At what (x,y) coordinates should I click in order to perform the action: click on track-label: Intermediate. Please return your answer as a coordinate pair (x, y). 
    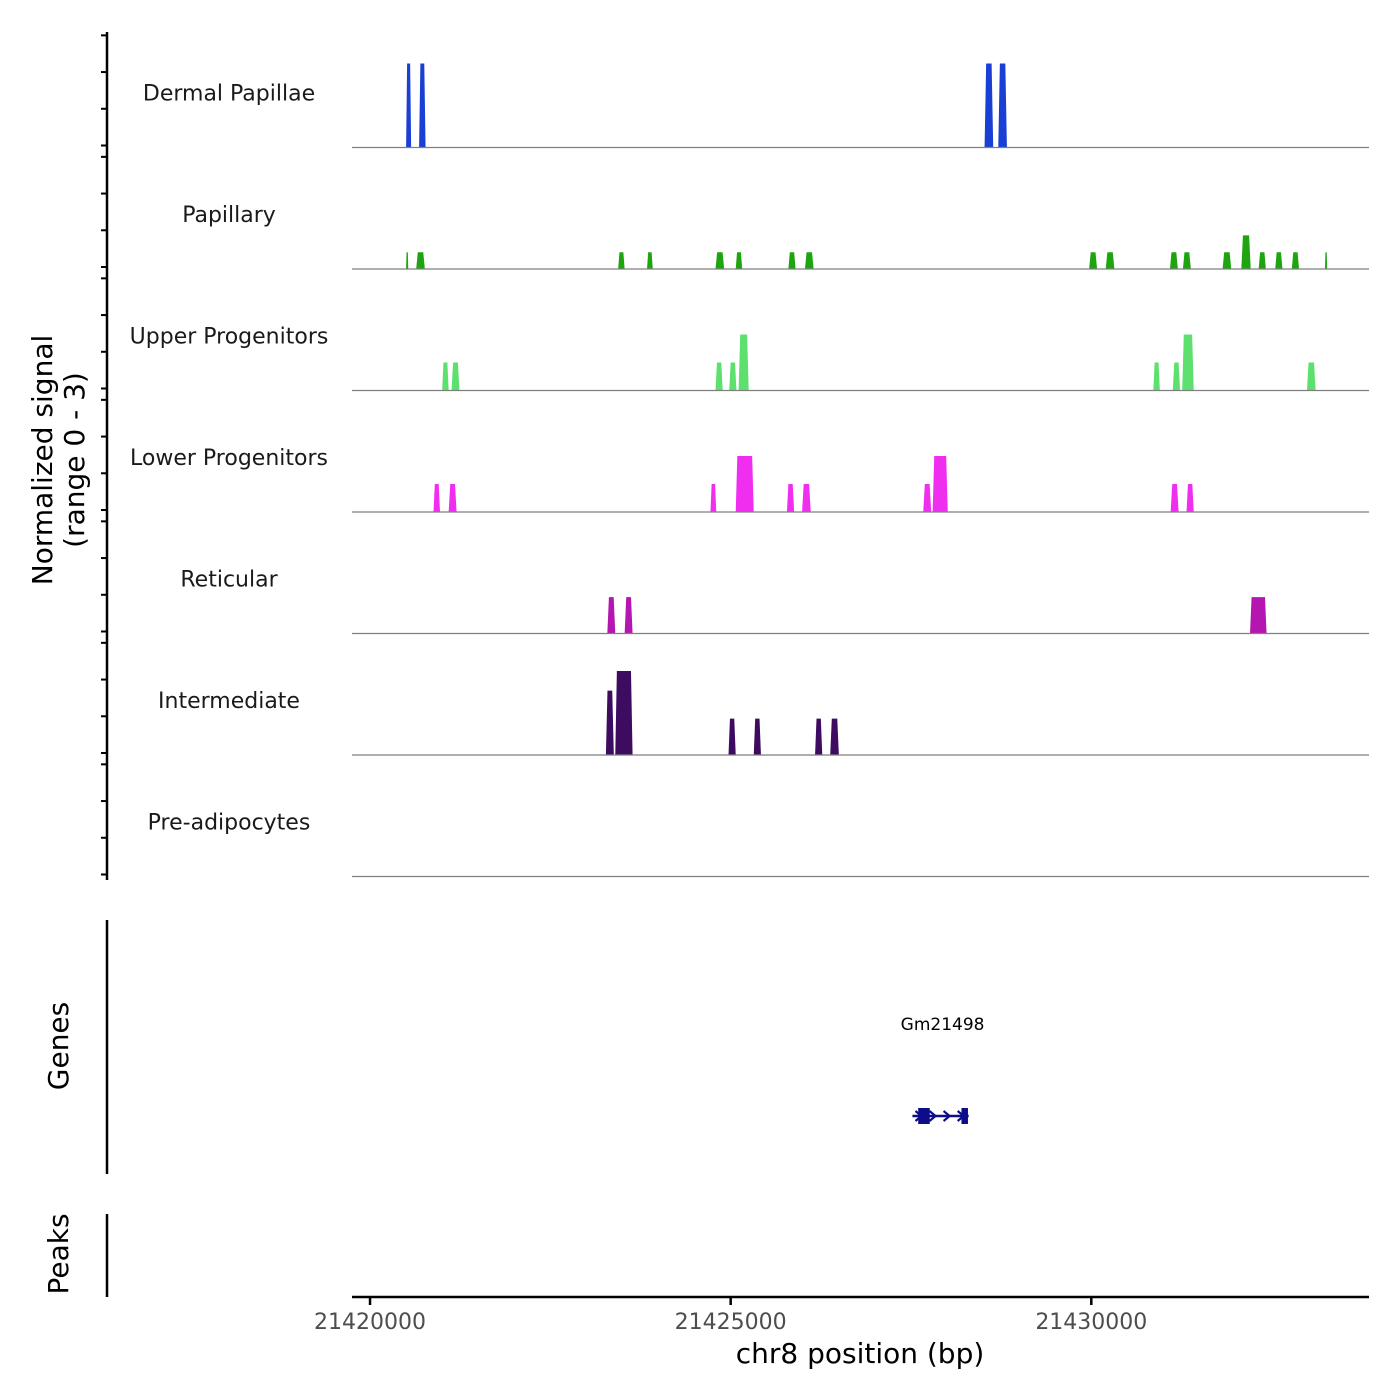
    Looking at the image, I should click on (229, 701).